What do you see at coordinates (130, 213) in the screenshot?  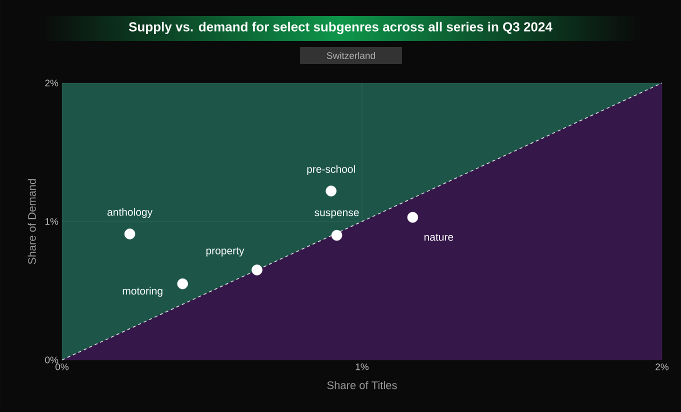 I see `annotation: anthology` at bounding box center [130, 213].